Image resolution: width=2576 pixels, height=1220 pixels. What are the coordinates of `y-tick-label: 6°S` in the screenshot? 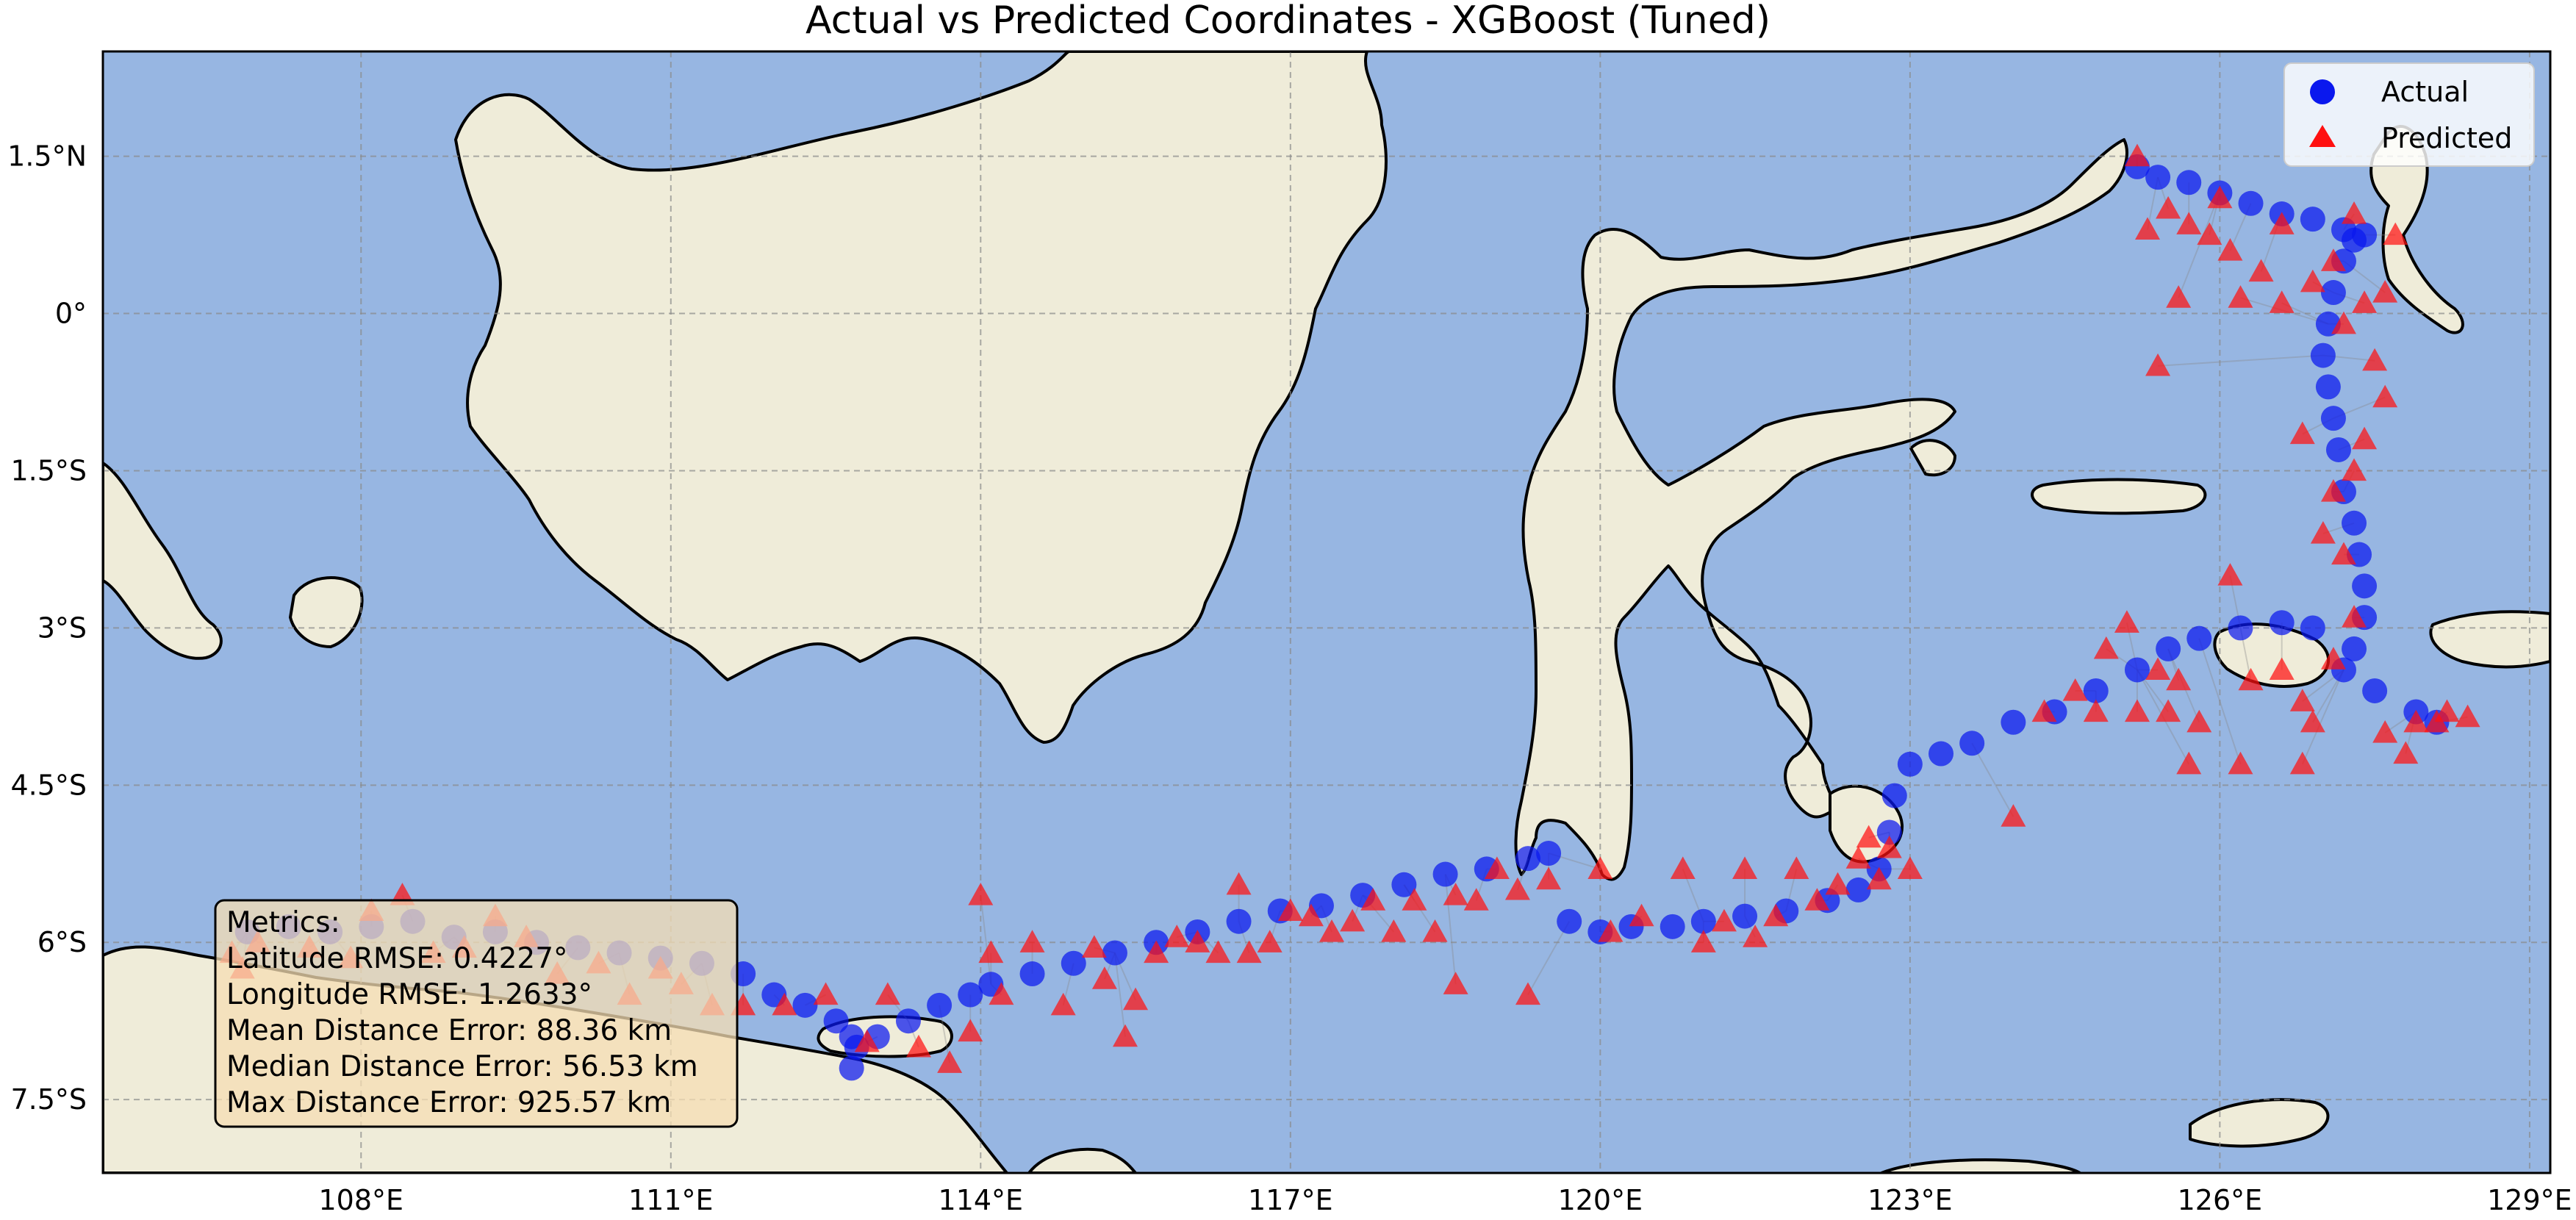 It's located at (62, 942).